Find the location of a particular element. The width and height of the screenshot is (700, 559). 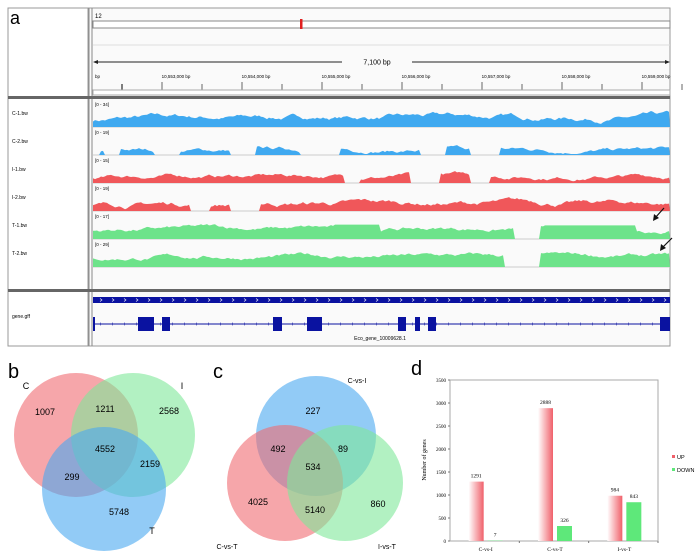

current-region-marker is located at coordinates (301, 24).